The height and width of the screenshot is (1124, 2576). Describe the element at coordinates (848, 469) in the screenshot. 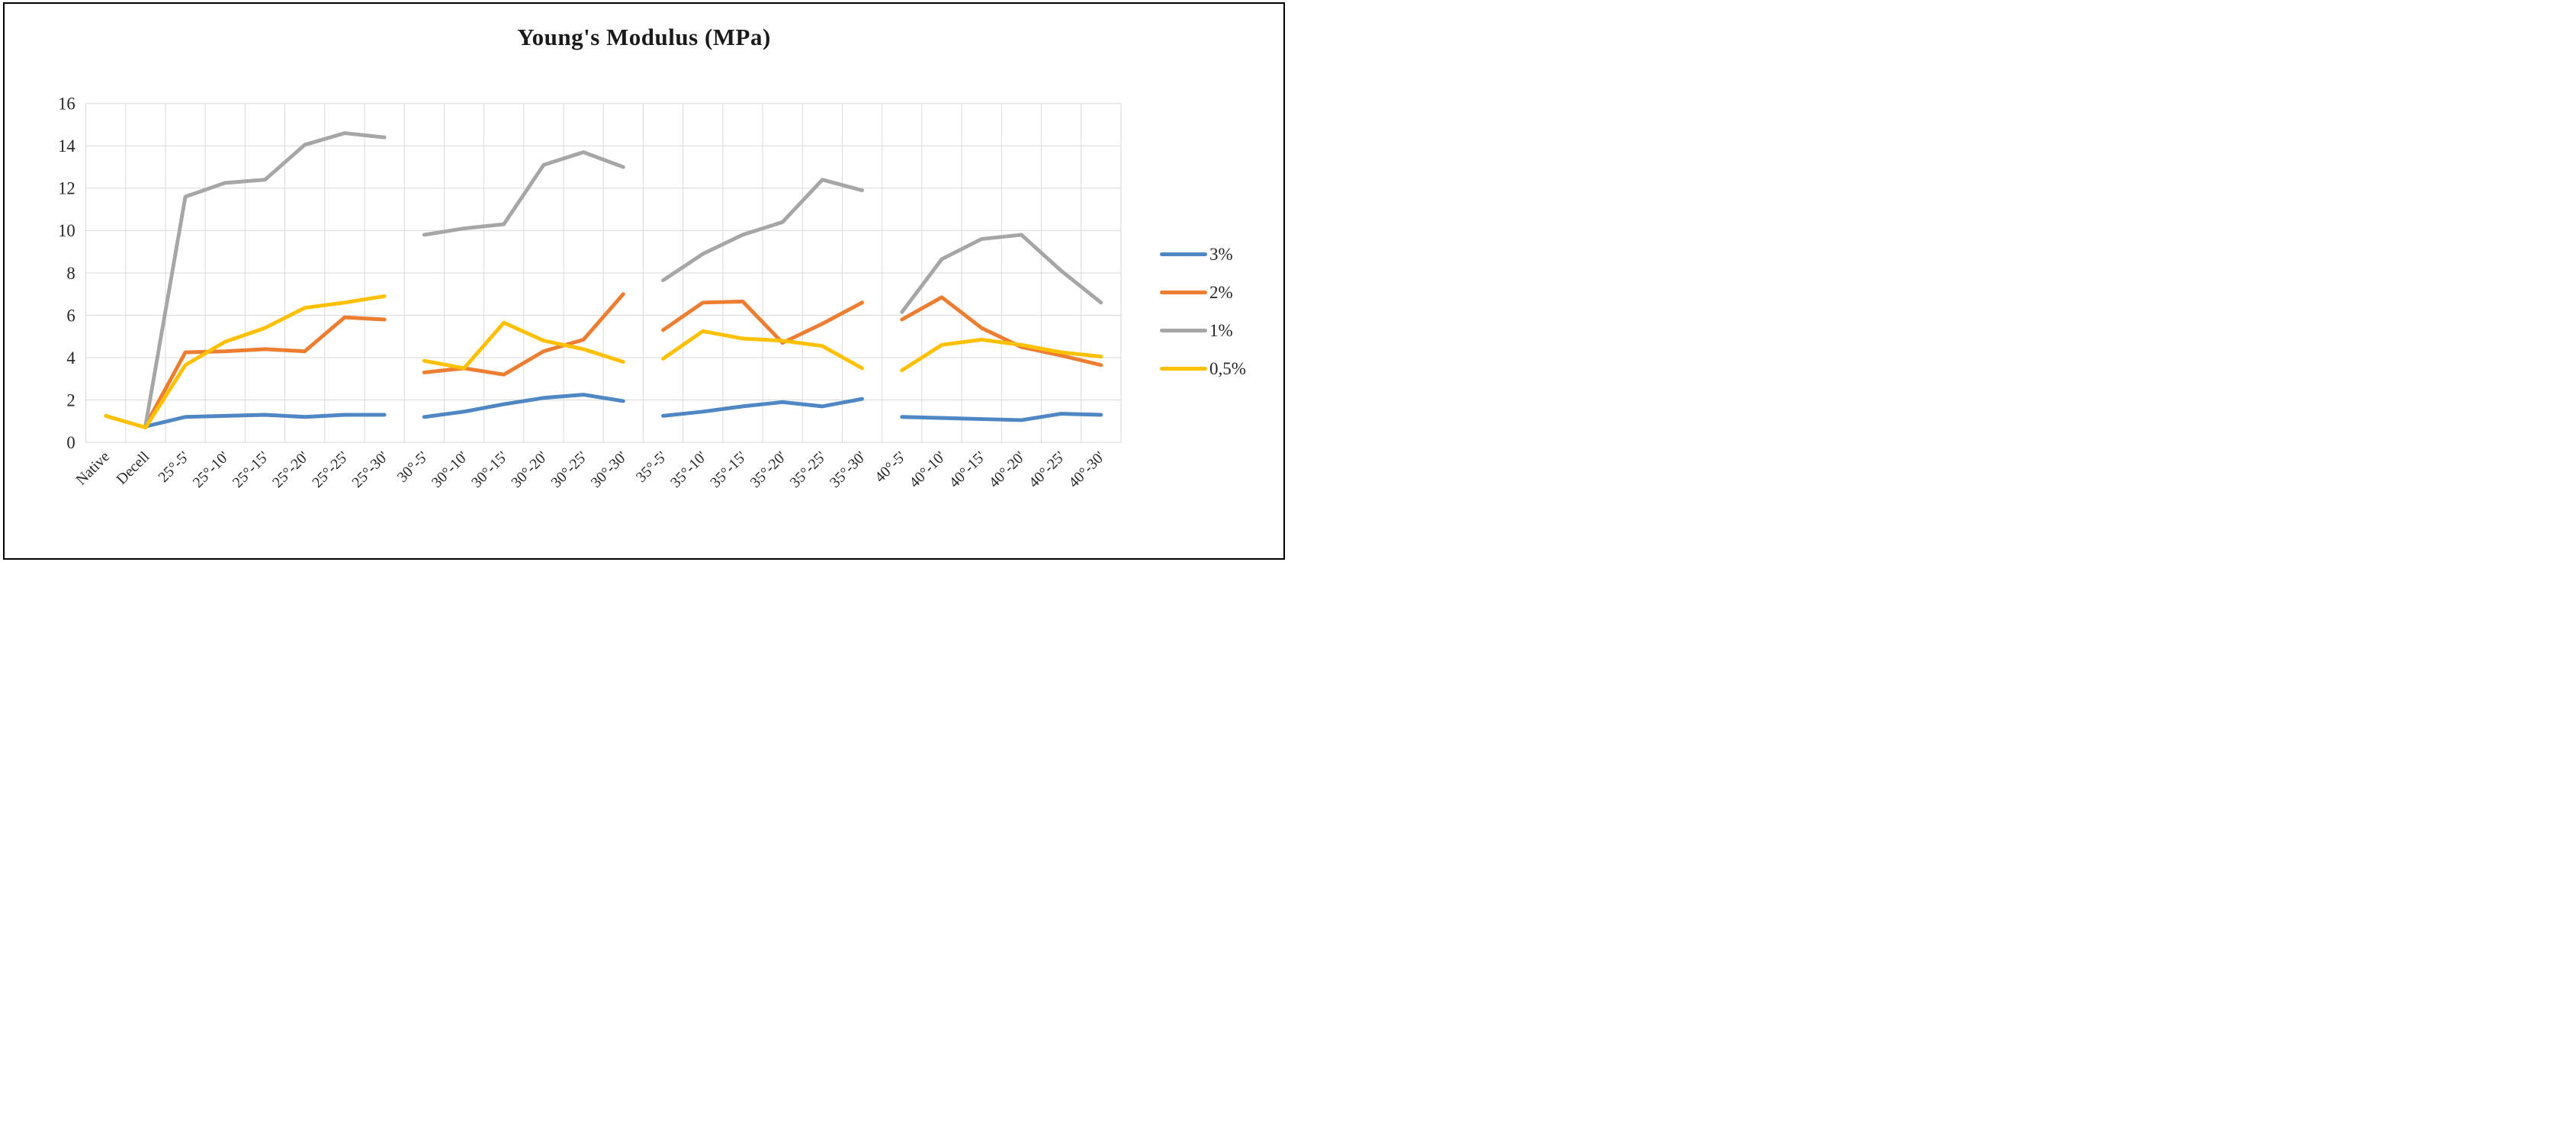

I see `svg-text: 35°-30'` at that location.